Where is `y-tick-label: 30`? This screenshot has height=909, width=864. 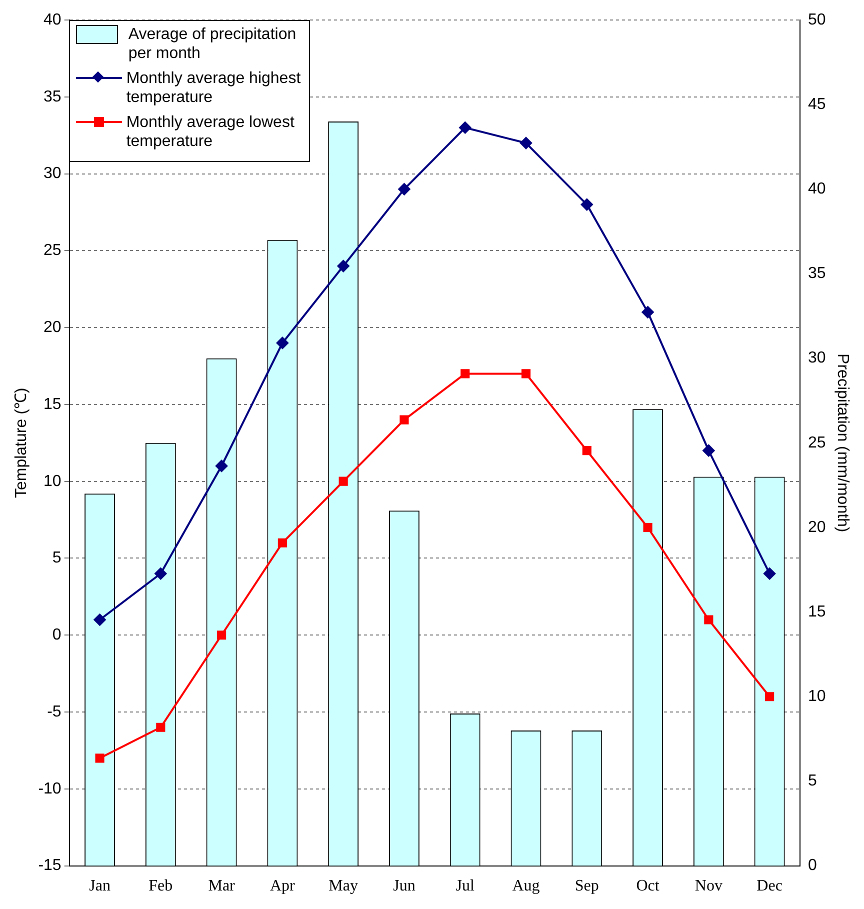 y-tick-label: 30 is located at coordinates (53, 173).